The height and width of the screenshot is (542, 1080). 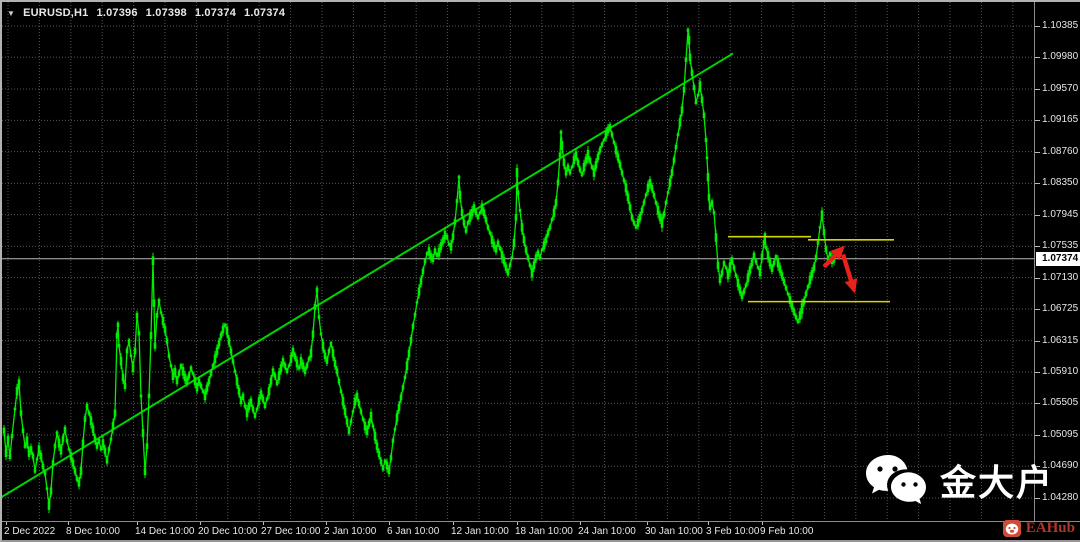 I want to click on time-axis-label: 9 Feb 10:00, so click(x=787, y=531).